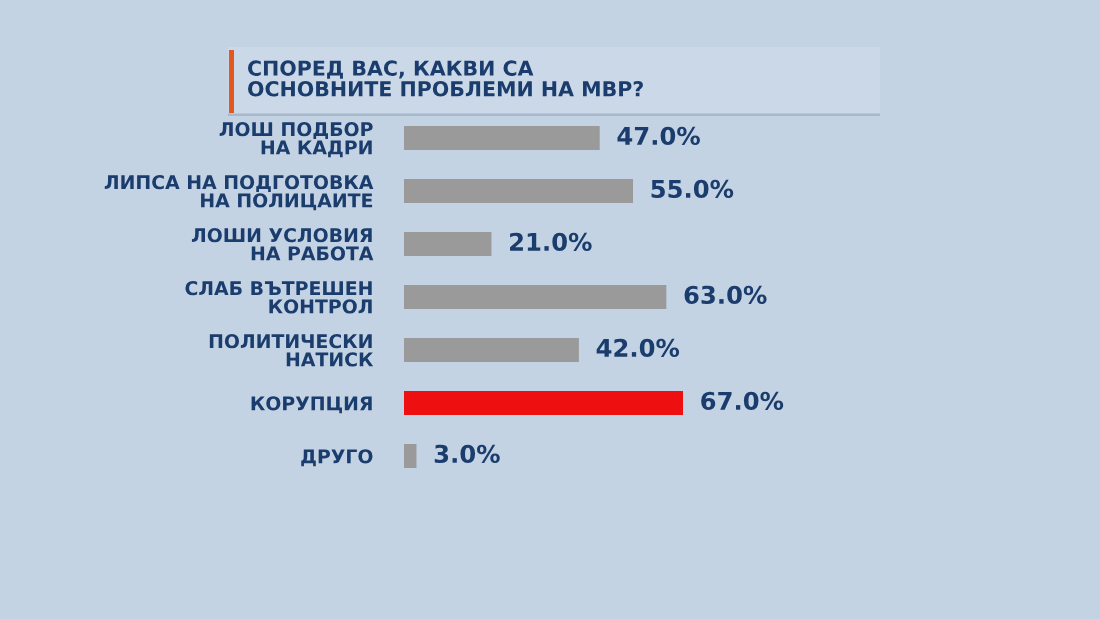  What do you see at coordinates (337, 458) in the screenshot?
I see `y-tick-label: ДРУГО` at bounding box center [337, 458].